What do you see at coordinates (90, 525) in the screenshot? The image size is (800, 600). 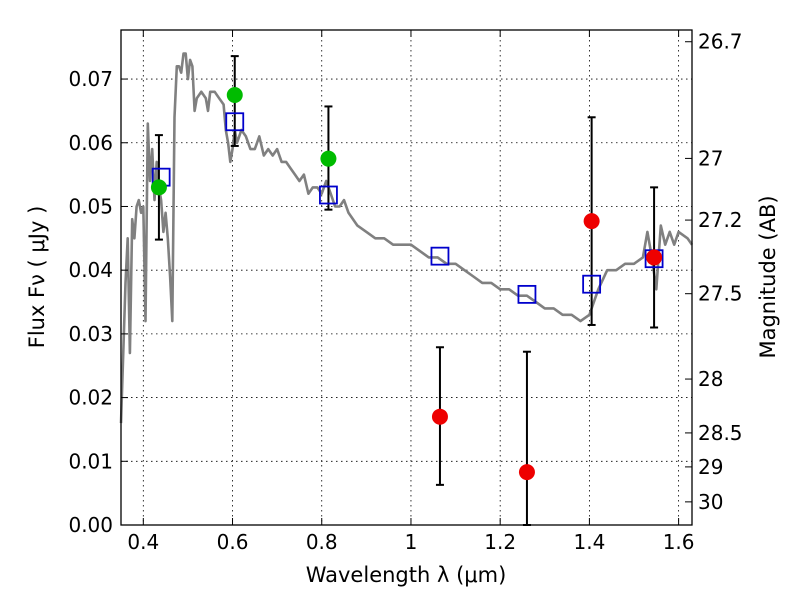 I see `y-tick-label: 0.00` at bounding box center [90, 525].